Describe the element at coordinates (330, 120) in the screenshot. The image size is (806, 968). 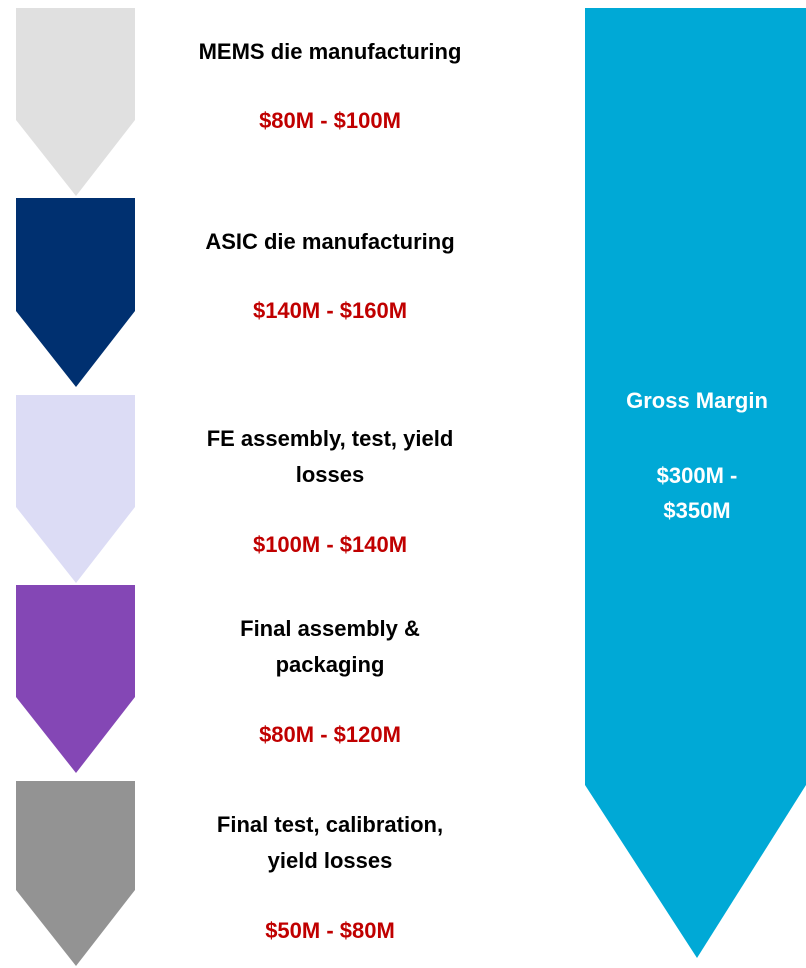
I see `stage-value: $80M - $100M` at that location.